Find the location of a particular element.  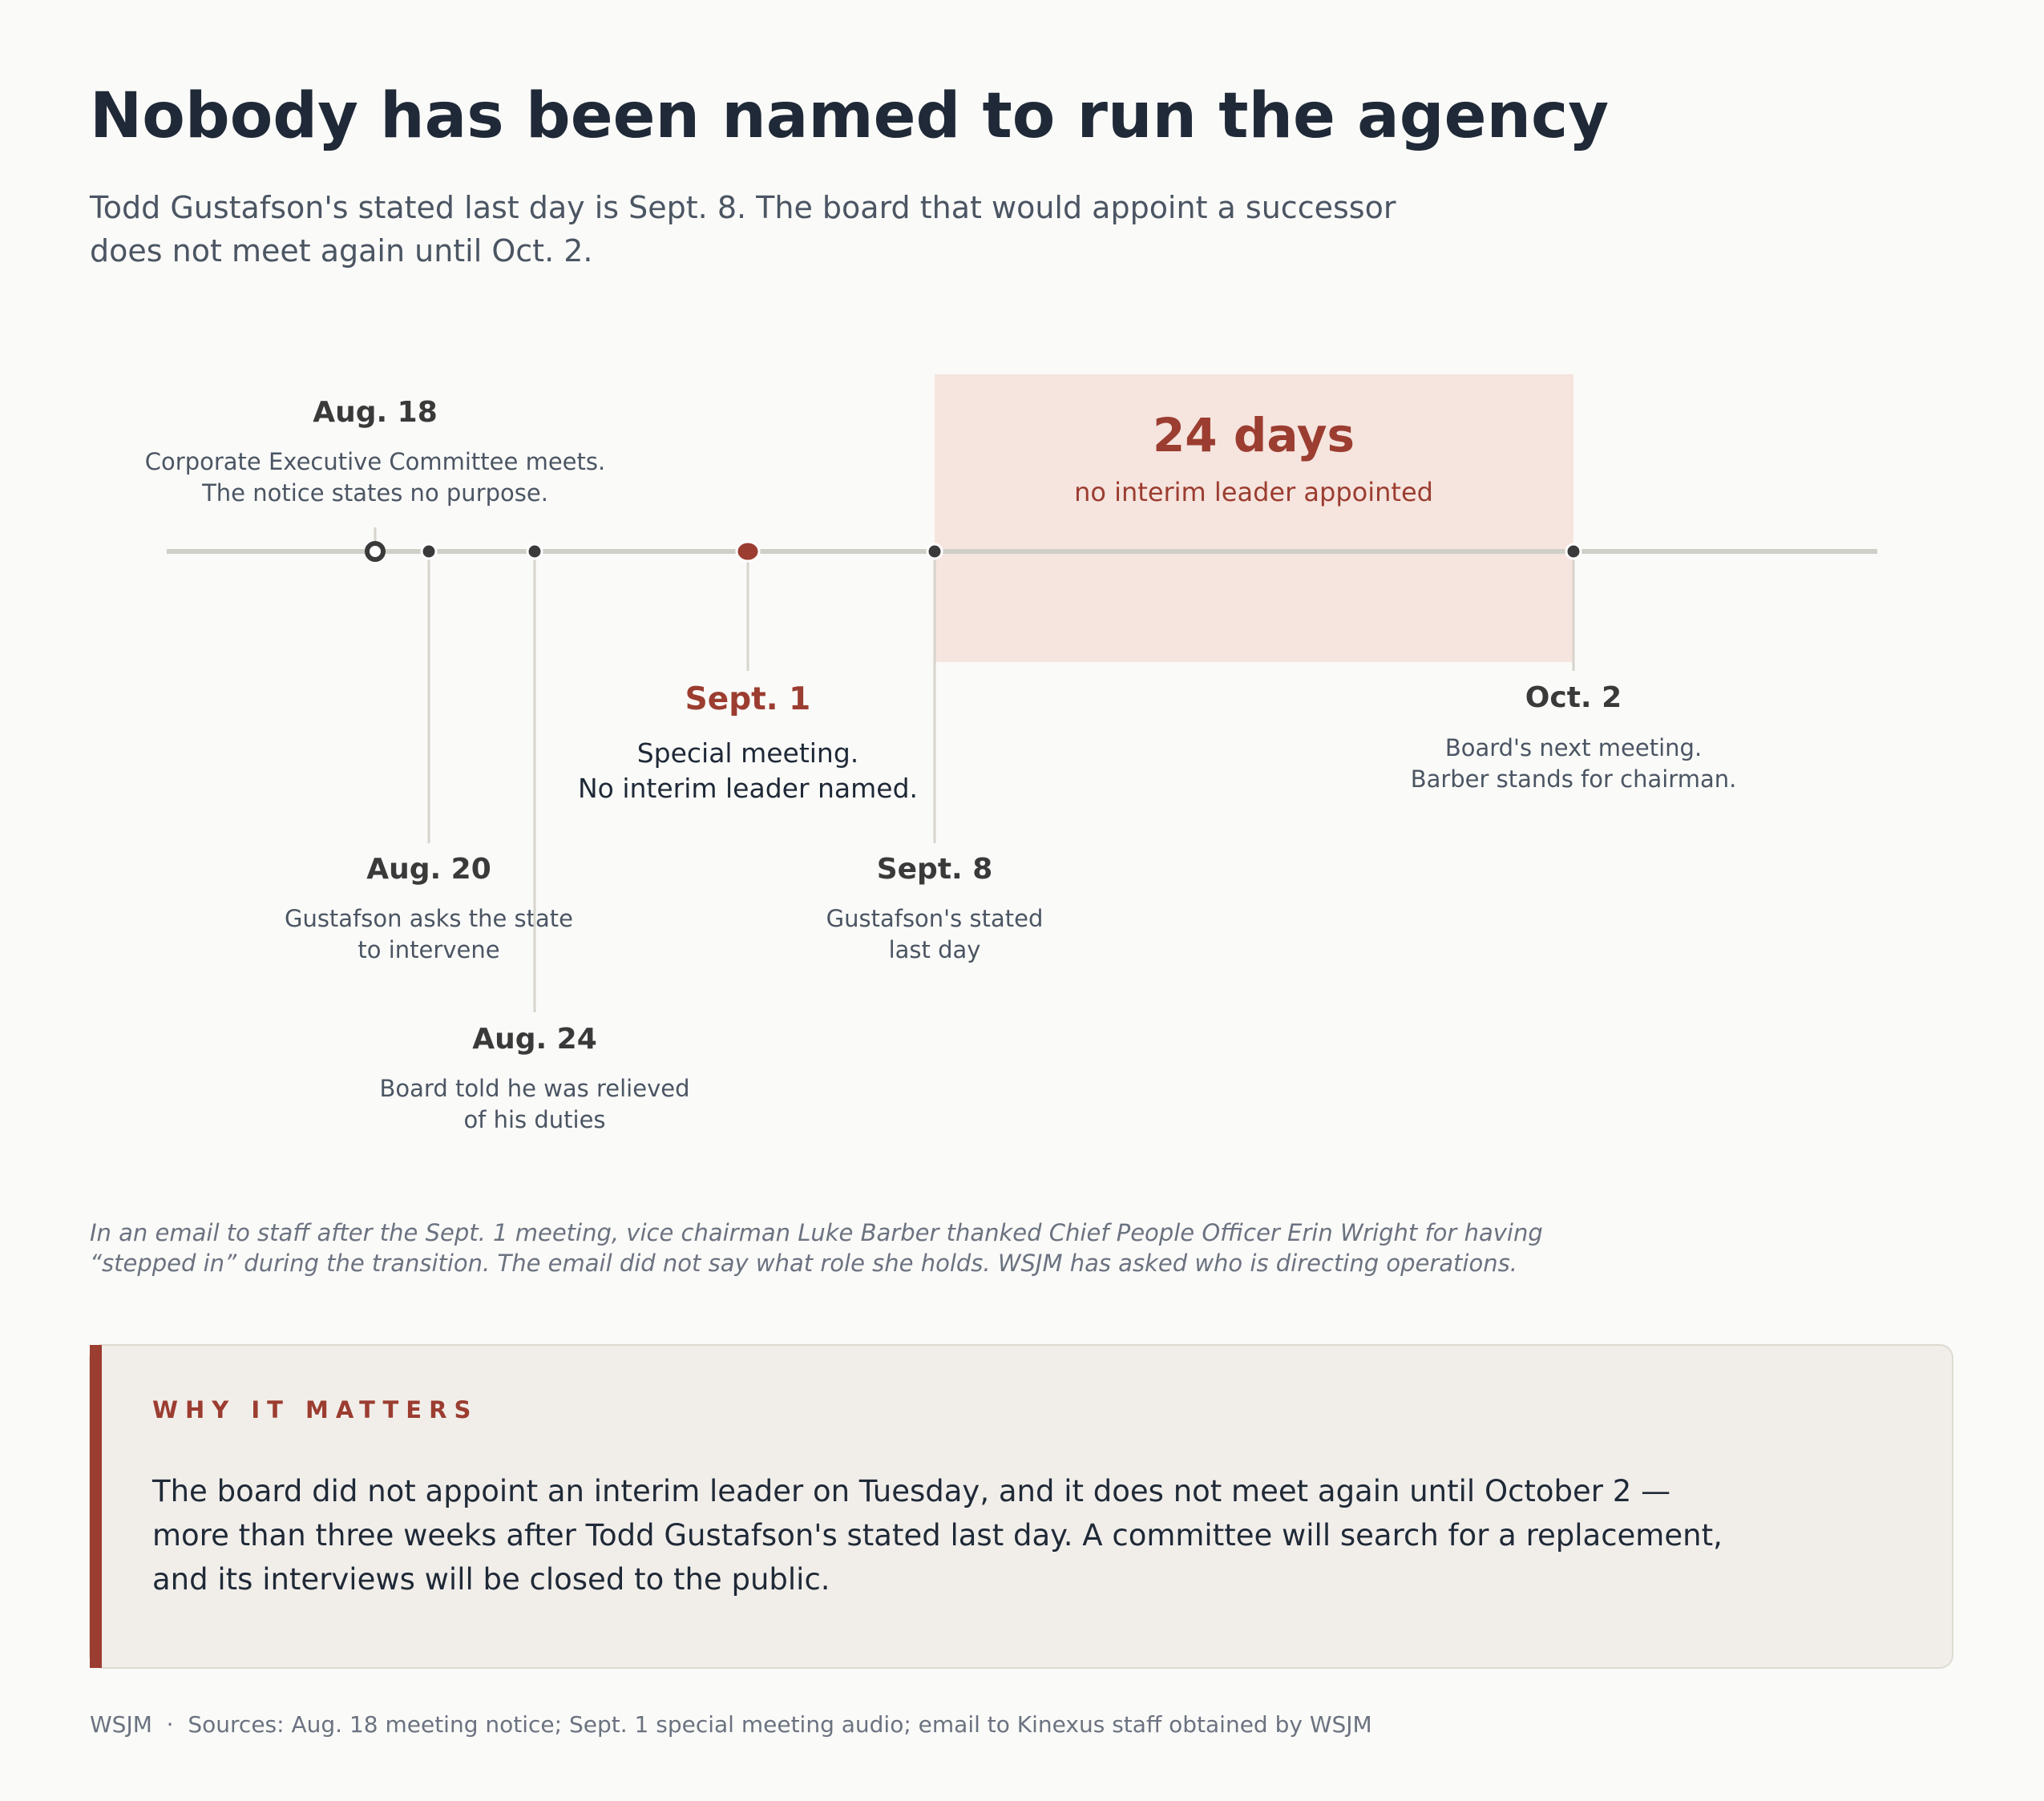

event-description: Barber stands for chairman. is located at coordinates (1574, 779).